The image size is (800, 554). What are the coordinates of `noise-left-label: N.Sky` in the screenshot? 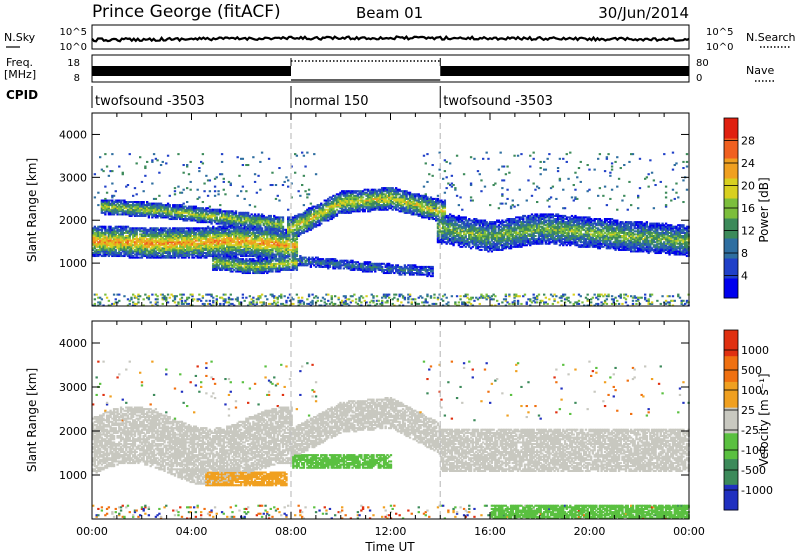 It's located at (20, 37).